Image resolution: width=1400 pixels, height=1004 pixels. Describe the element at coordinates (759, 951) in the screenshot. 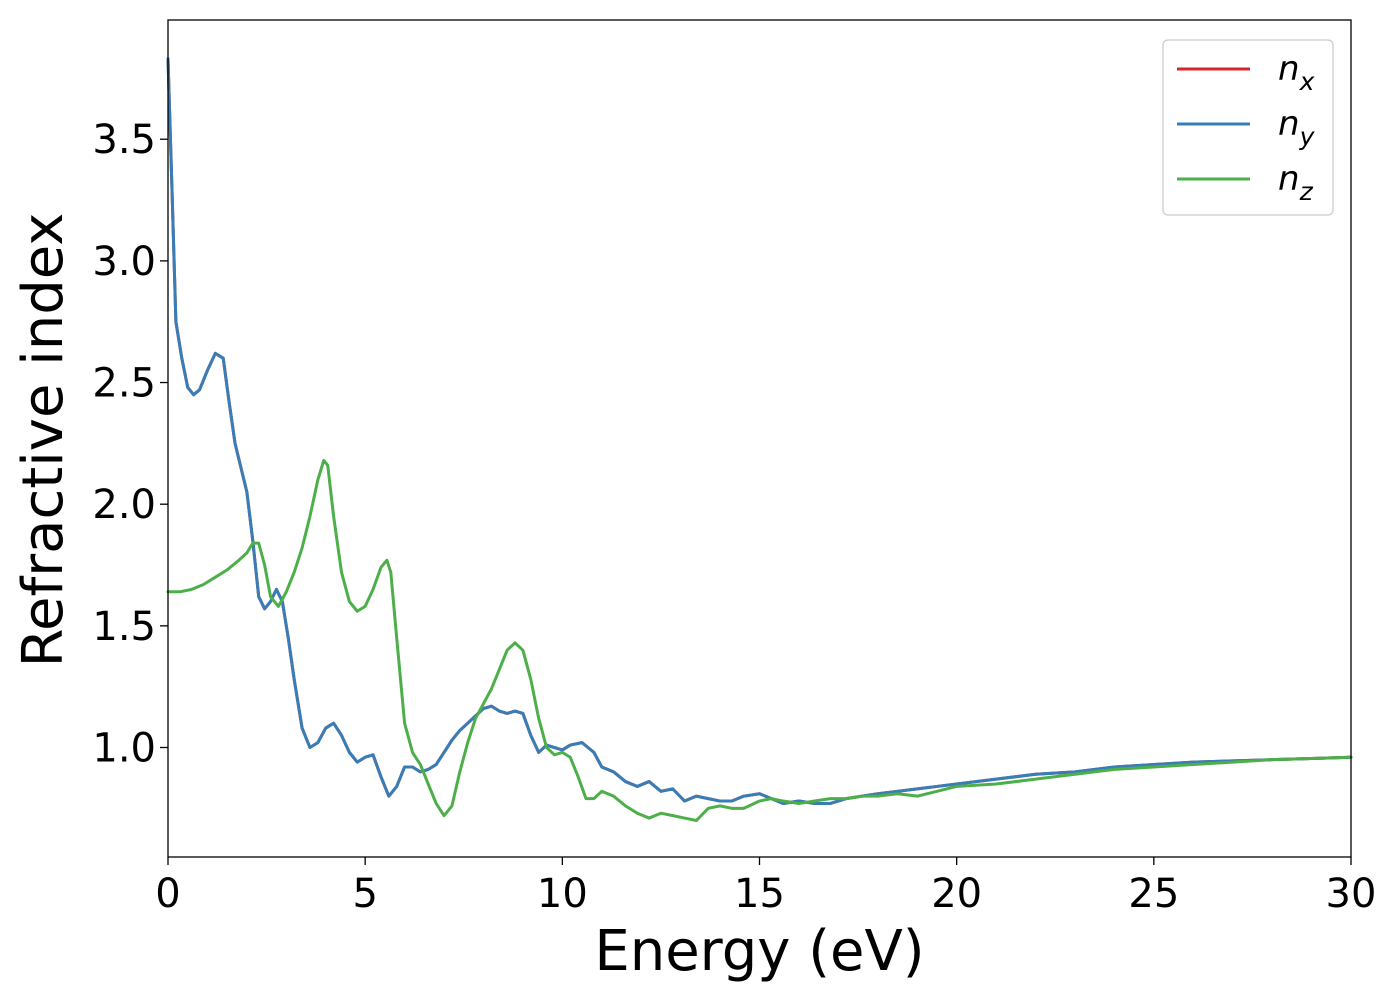

I see `x-axis-title: Energy (eV)` at that location.